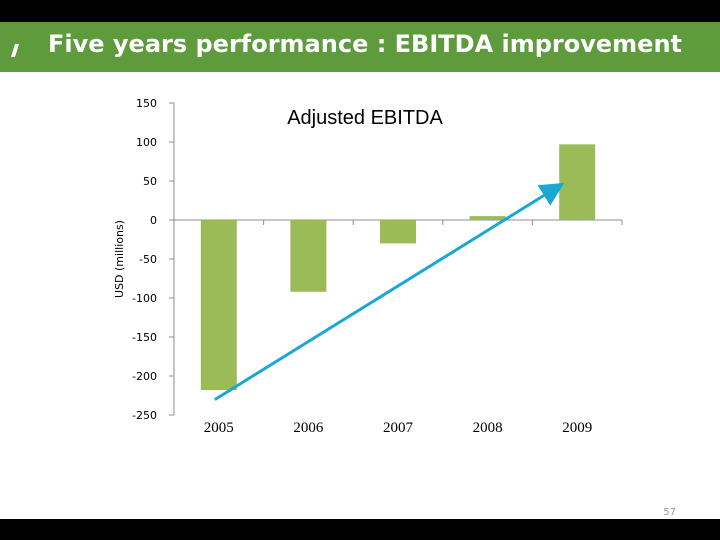  What do you see at coordinates (15, 50) in the screenshot?
I see `title-bullet-icon` at bounding box center [15, 50].